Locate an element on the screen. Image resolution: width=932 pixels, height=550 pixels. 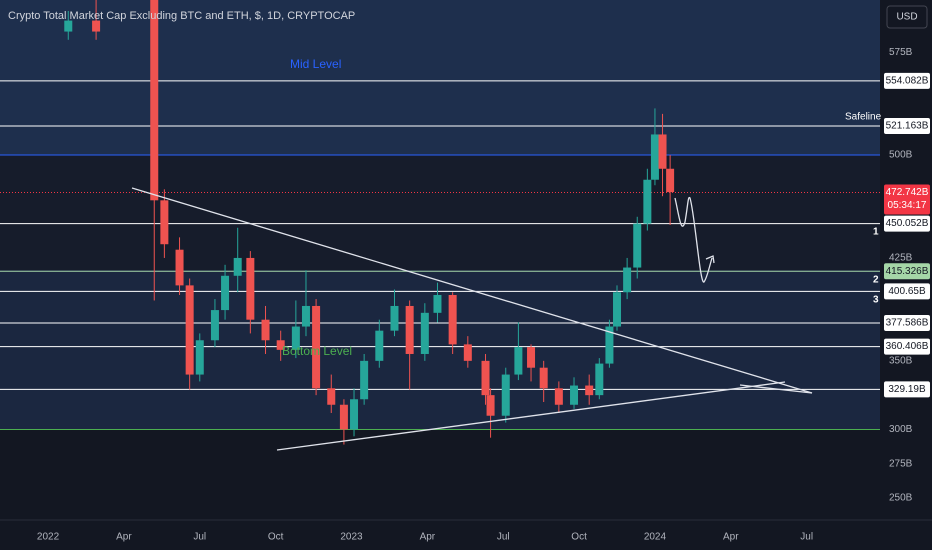
level-label: 415.326B is located at coordinates (907, 271).